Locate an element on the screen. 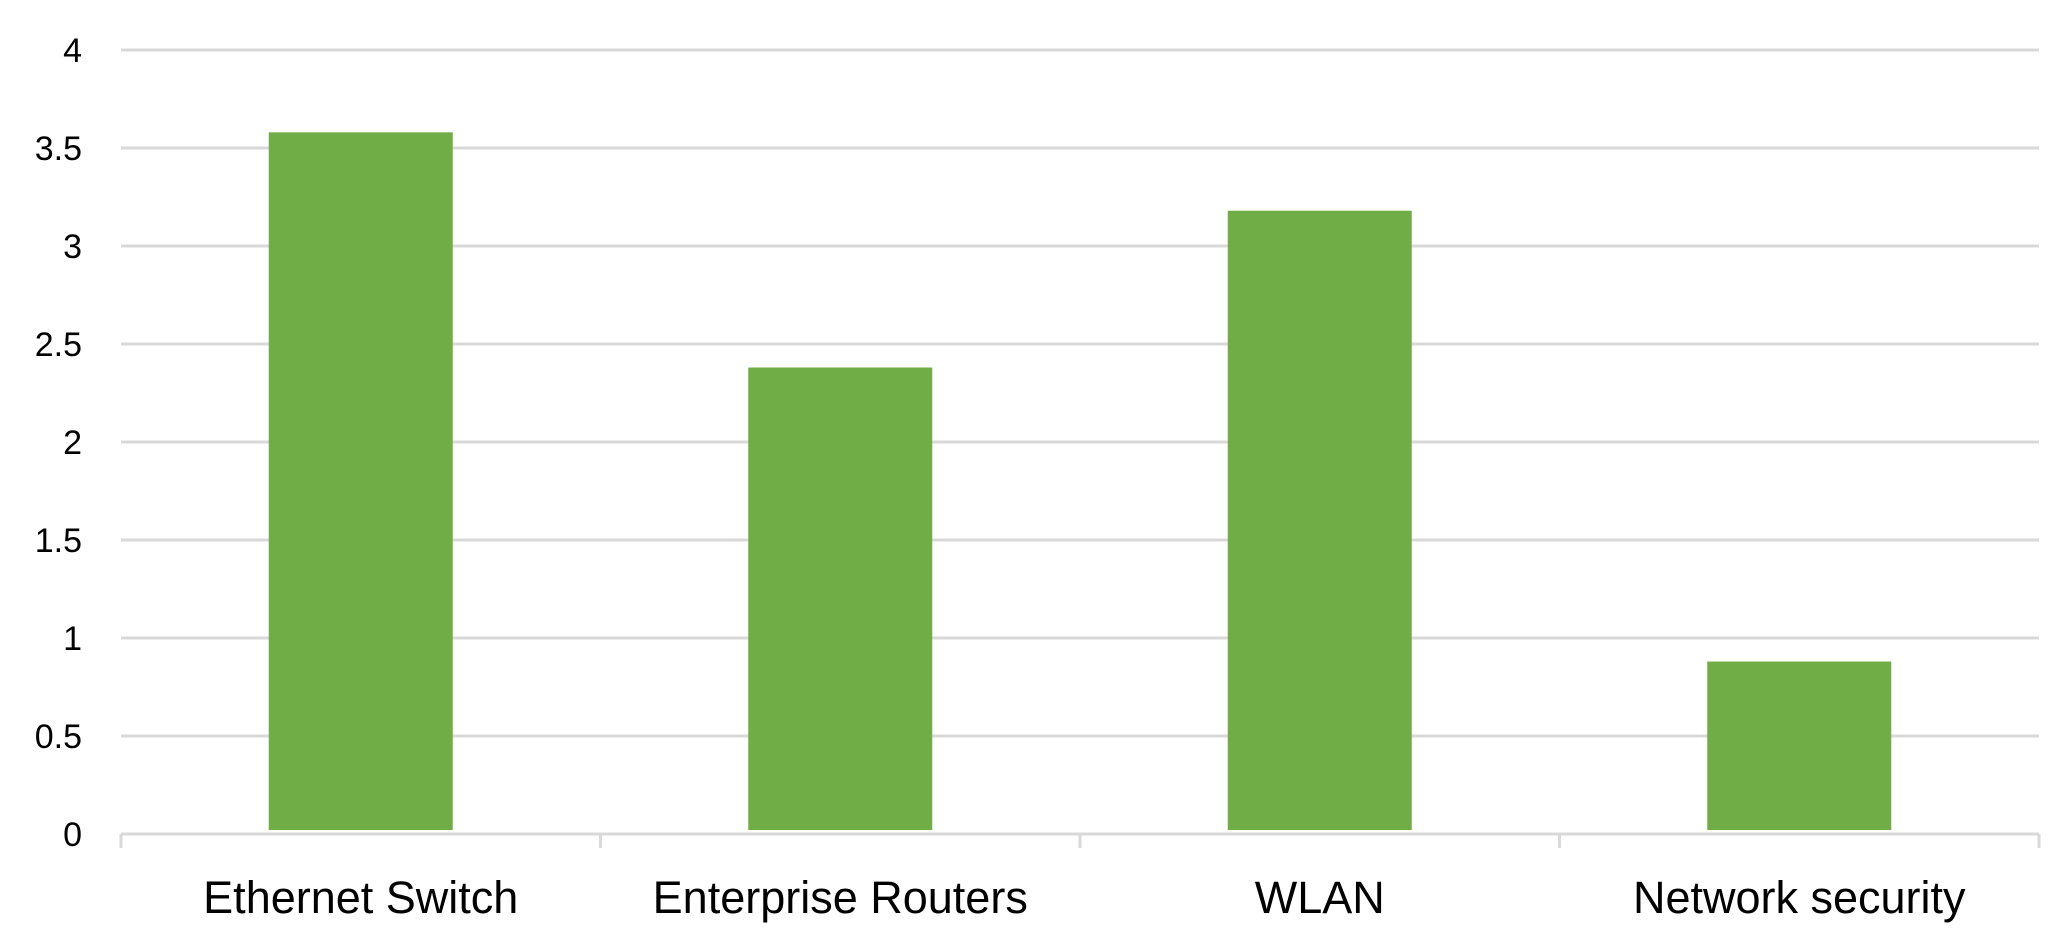 This screenshot has width=2062, height=945. x-tick-label: WLAN is located at coordinates (1320, 897).